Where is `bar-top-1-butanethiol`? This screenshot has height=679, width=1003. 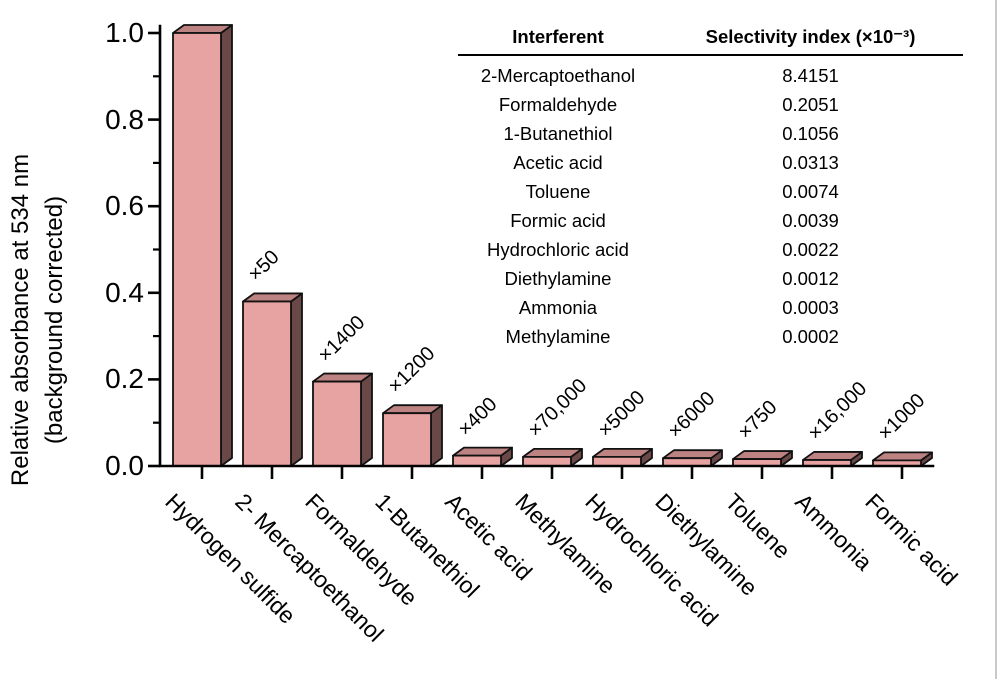 bar-top-1-butanethiol is located at coordinates (412, 409).